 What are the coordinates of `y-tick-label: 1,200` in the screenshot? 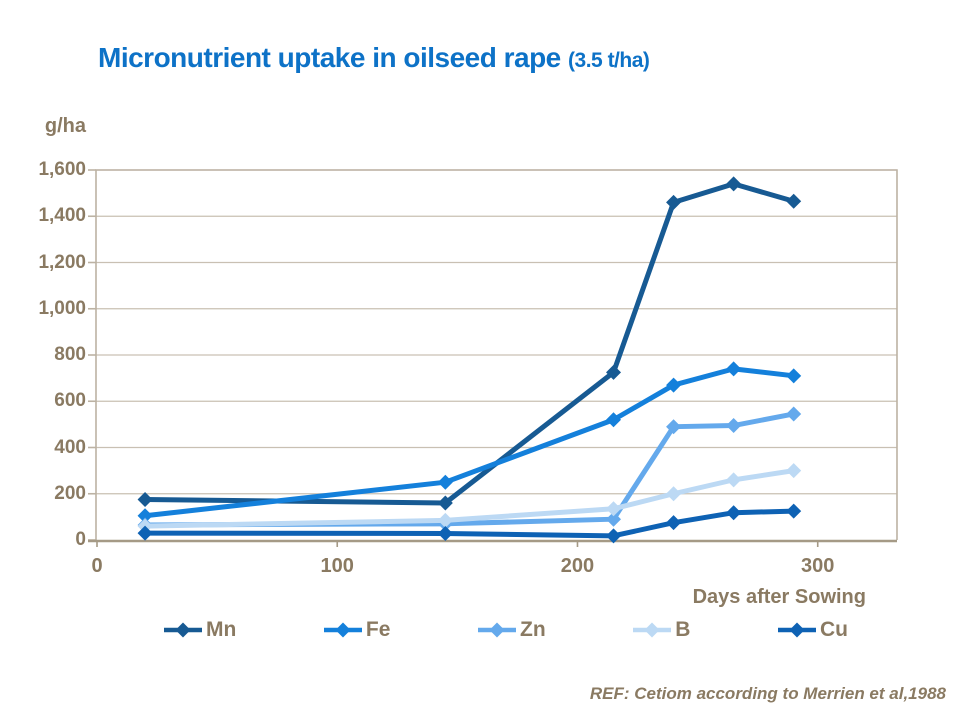 It's located at (62, 262).